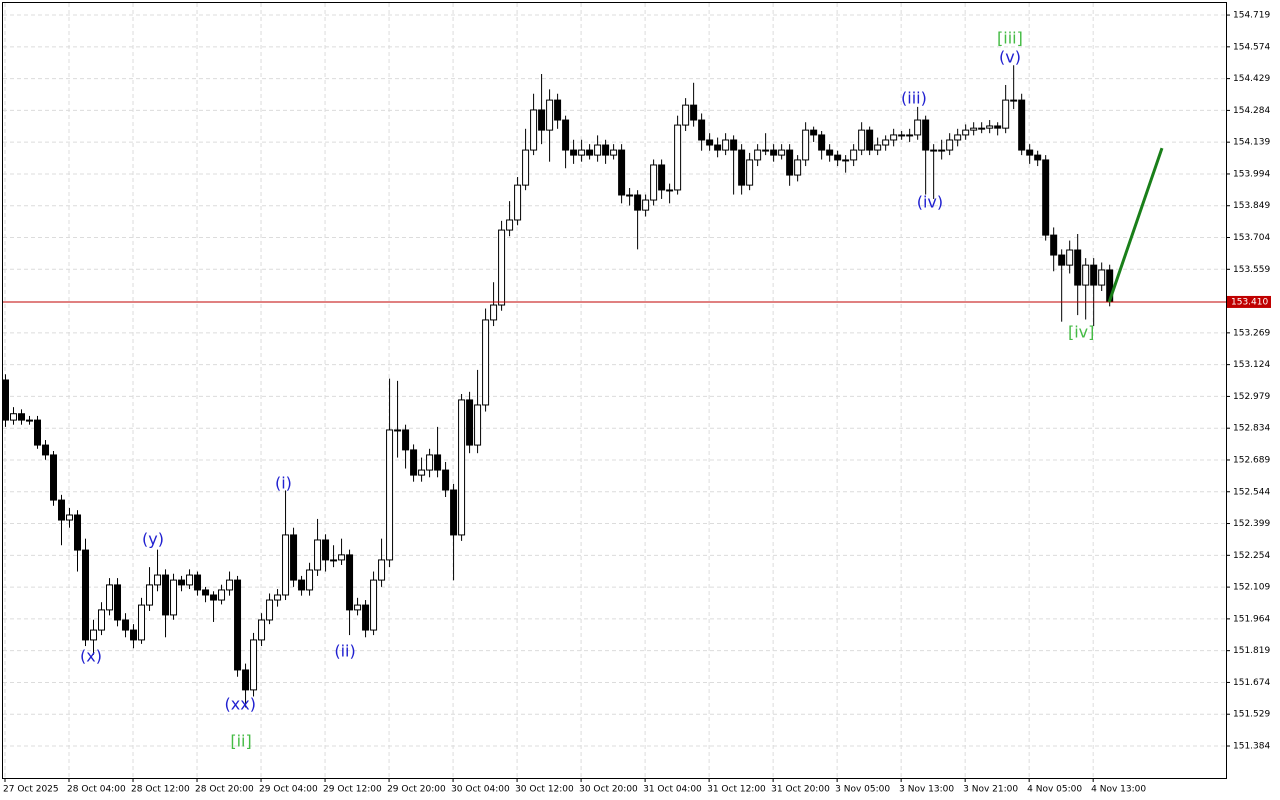  What do you see at coordinates (160, 790) in the screenshot?
I see `x-tick-label: 28 Oct 12:00` at bounding box center [160, 790].